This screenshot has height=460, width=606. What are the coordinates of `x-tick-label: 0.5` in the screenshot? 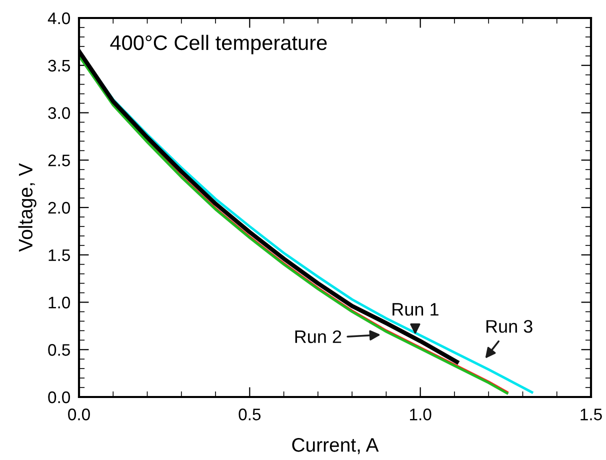 It's located at (249, 414).